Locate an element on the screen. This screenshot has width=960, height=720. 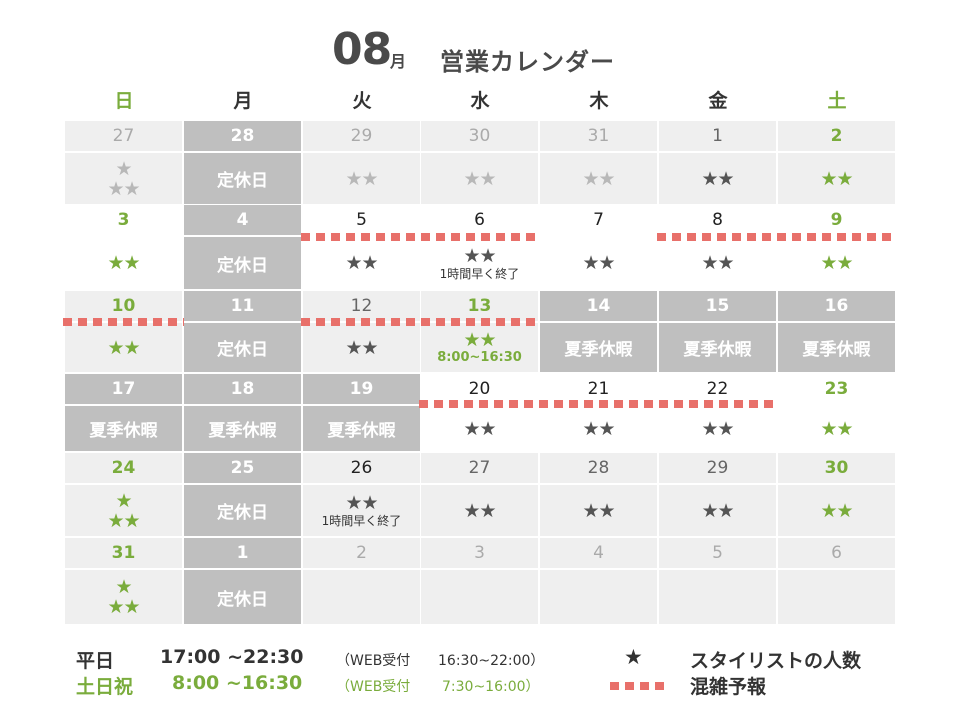
legend-busy-label: 混雑予報 is located at coordinates (728, 687).